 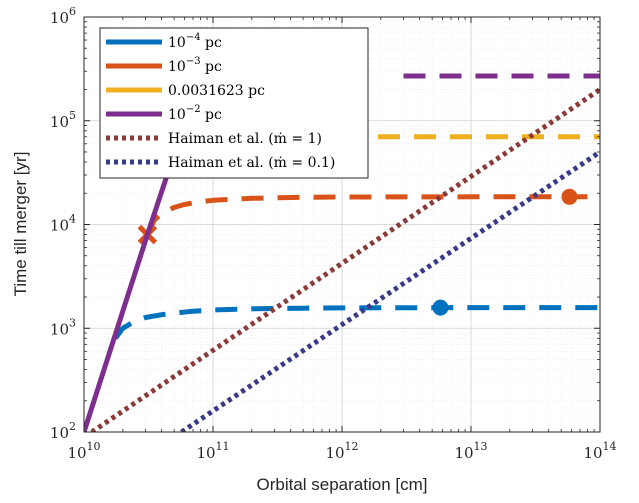 What do you see at coordinates (216, 91) in the screenshot?
I see `legend-label-2: 0.0031623 pc` at bounding box center [216, 91].